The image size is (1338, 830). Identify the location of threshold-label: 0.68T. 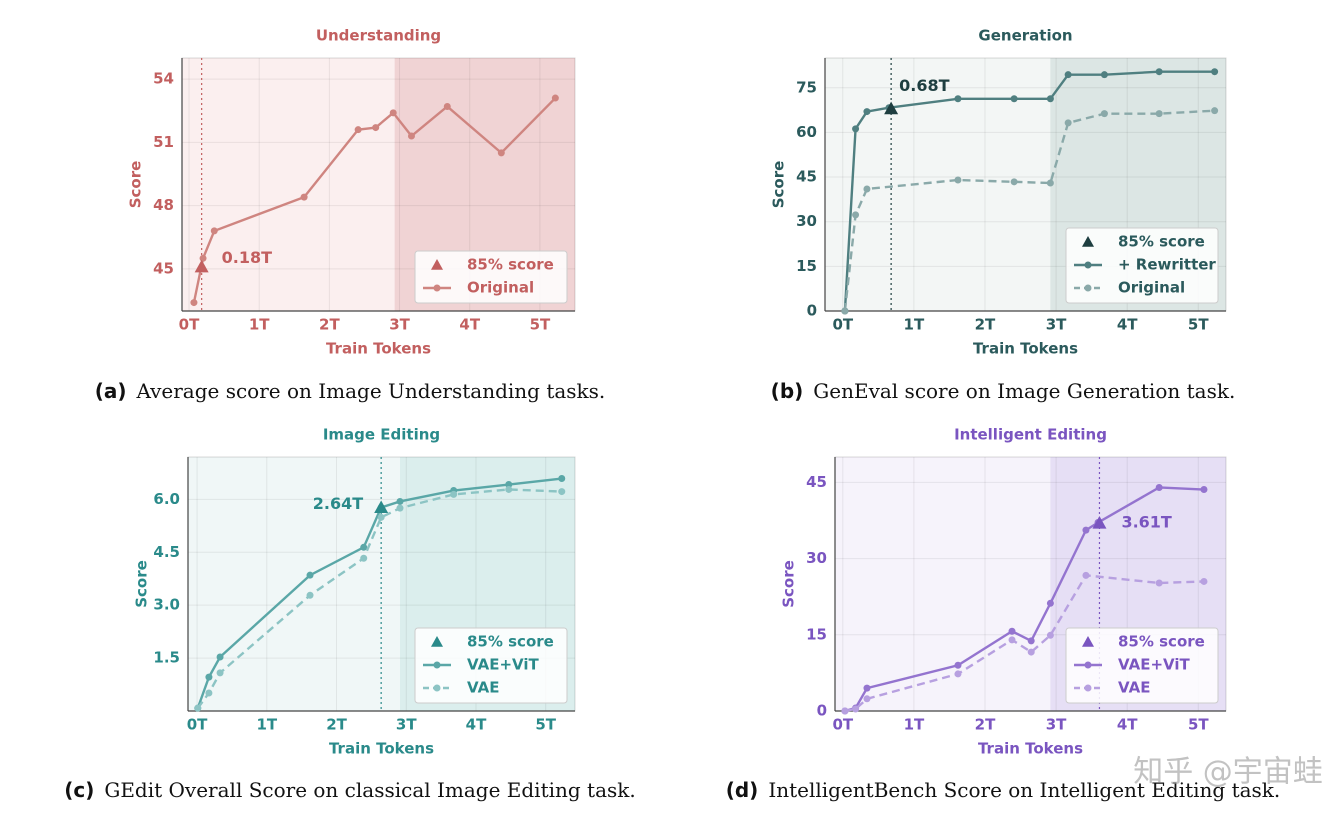
(924, 85).